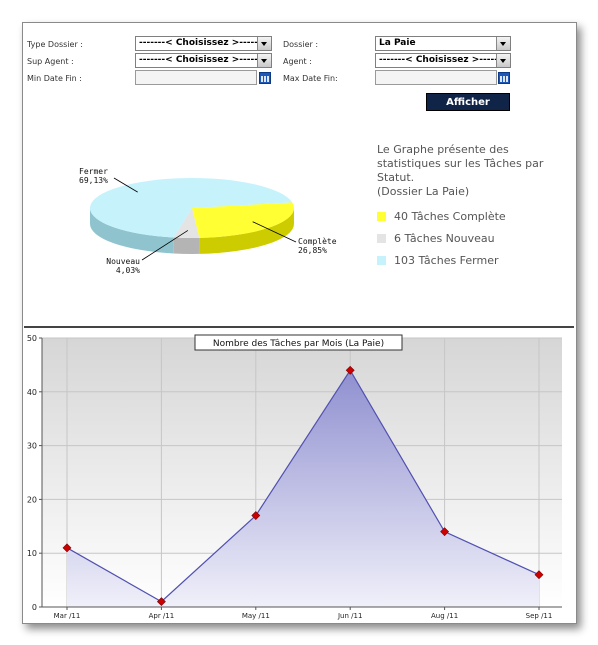 The image size is (598, 645). What do you see at coordinates (297, 61) in the screenshot?
I see `agent-label: Agent :` at bounding box center [297, 61].